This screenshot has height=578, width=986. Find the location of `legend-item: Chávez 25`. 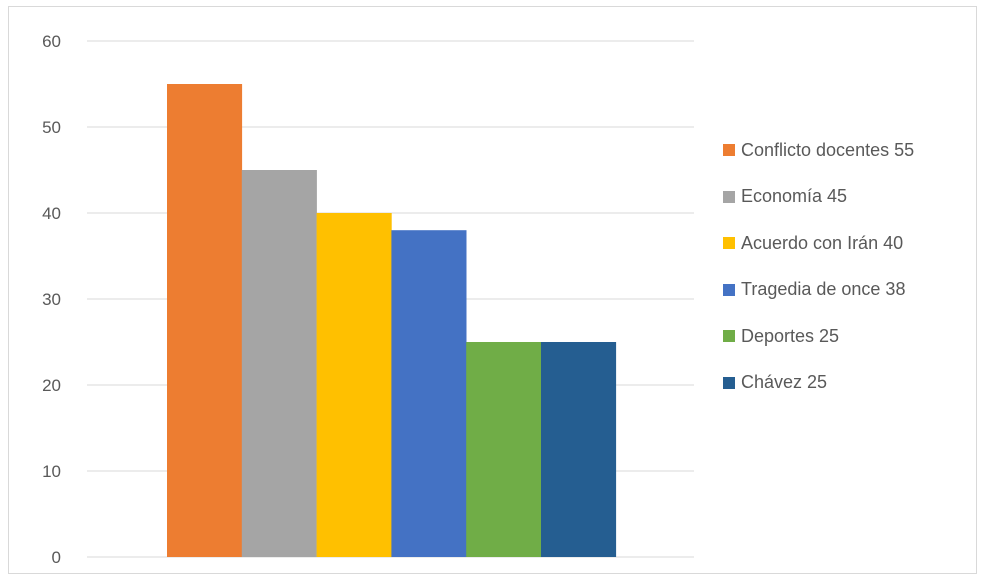

legend-item: Chávez 25 is located at coordinates (818, 383).